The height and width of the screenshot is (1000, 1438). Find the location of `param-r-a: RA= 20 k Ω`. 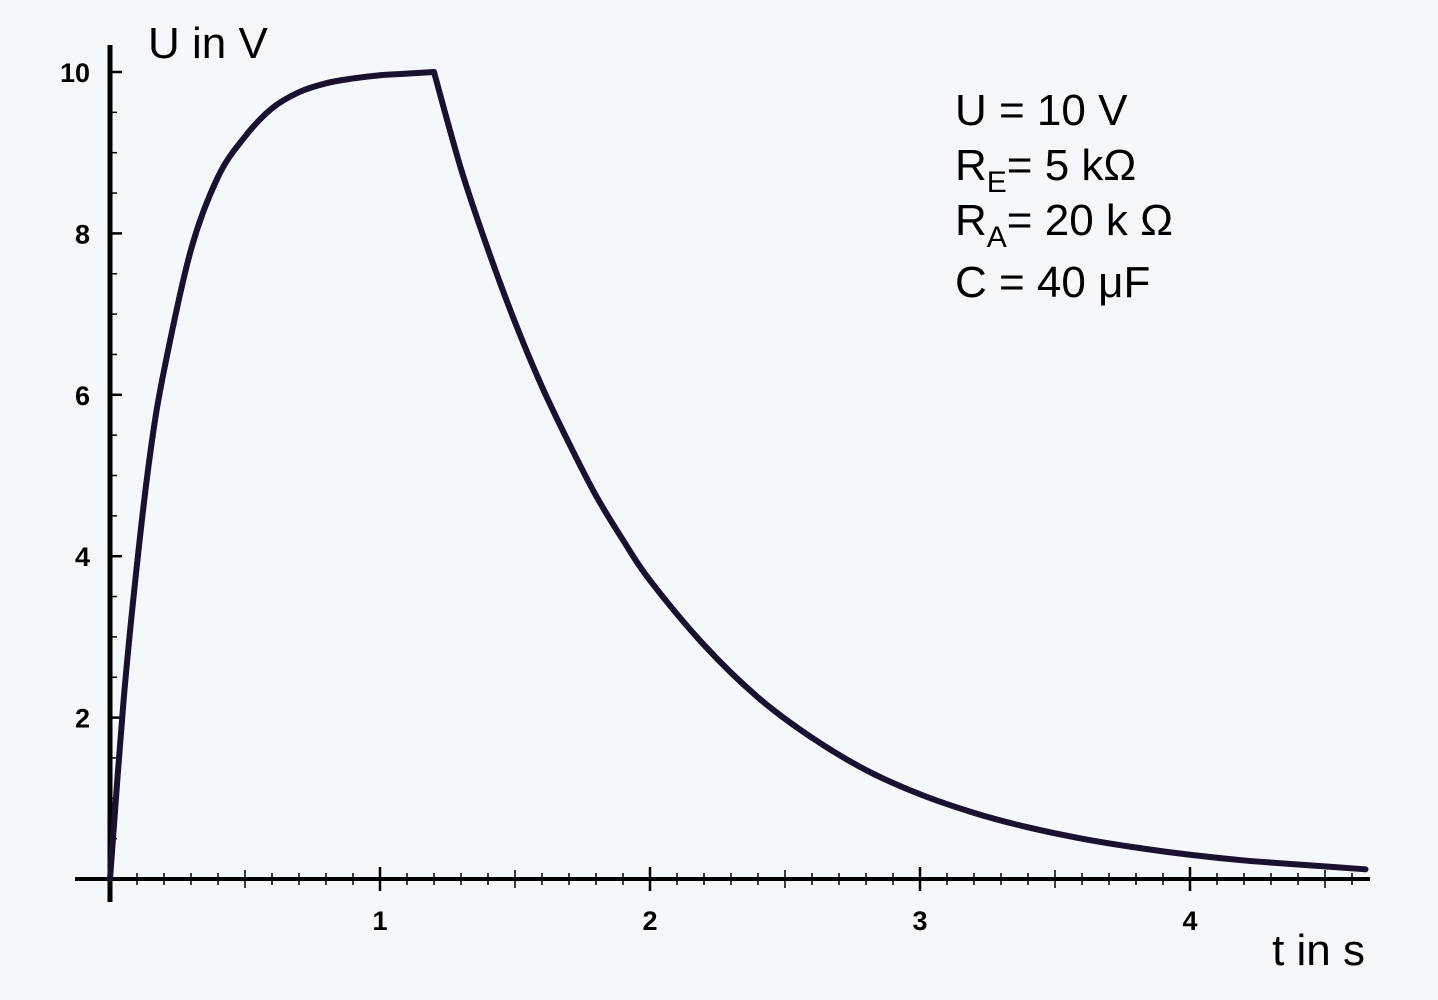

param-r-a: RA= 20 k Ω is located at coordinates (1064, 225).